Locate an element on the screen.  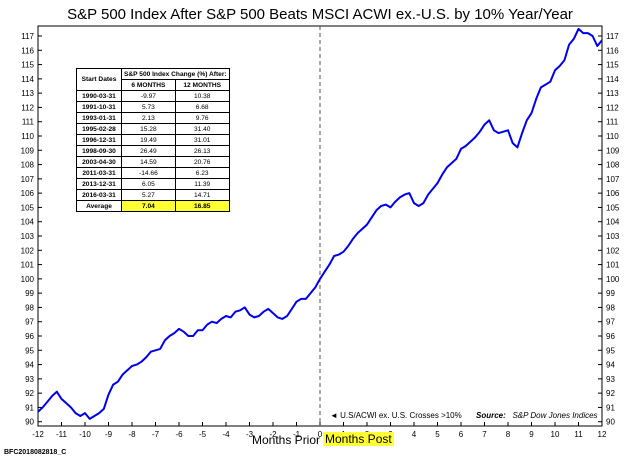
table-row: 1995-02-28 15.28 31.40 is located at coordinates (153, 129).